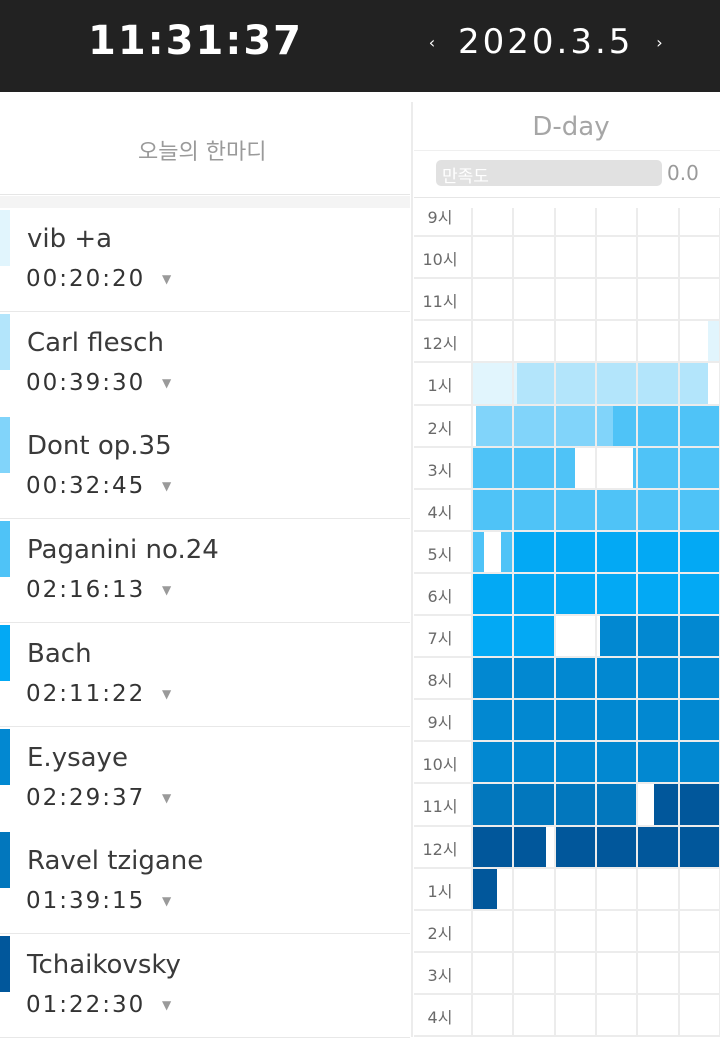 The image size is (720, 1038). I want to click on practice-item: vib +a 00:20:20 ▼, so click(205, 260).